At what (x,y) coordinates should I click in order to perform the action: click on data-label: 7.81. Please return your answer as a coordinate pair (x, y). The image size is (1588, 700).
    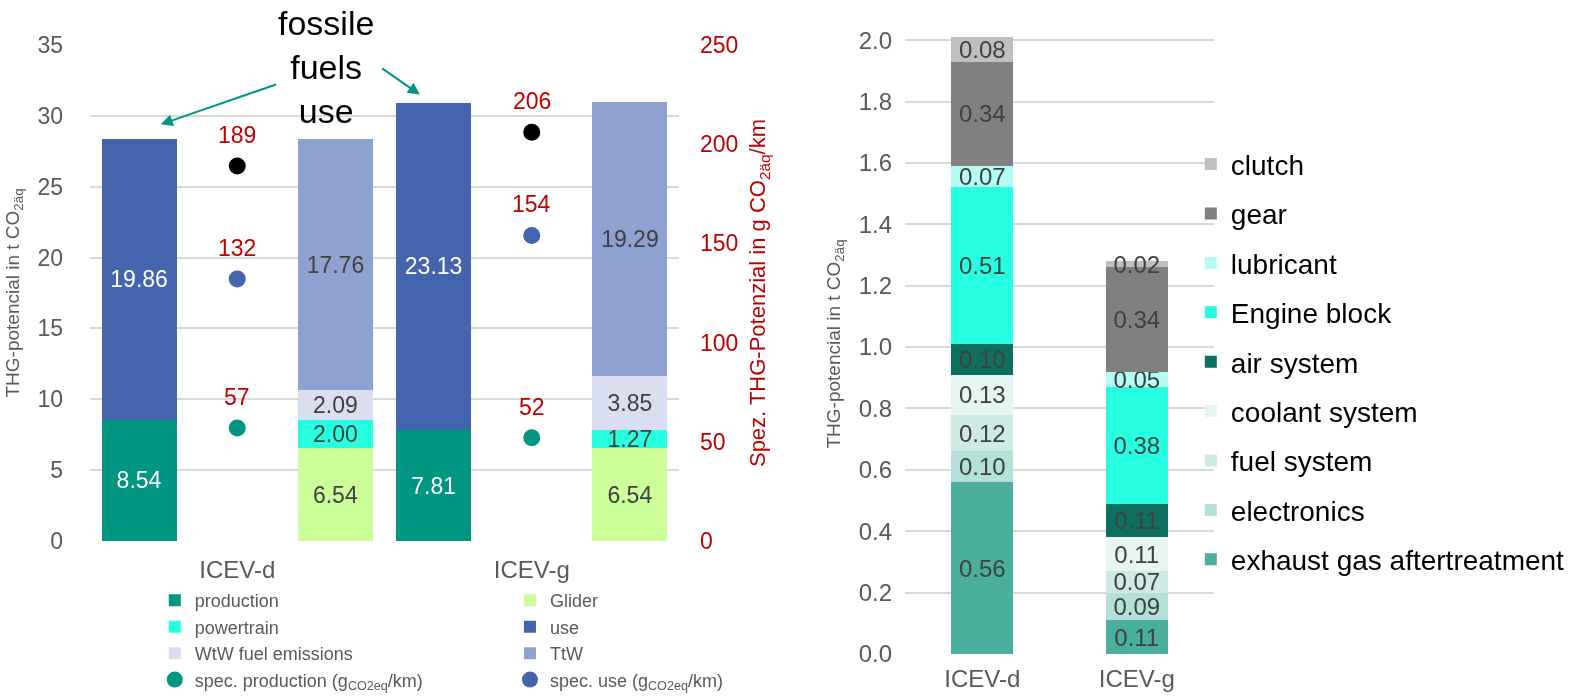
    Looking at the image, I should click on (433, 485).